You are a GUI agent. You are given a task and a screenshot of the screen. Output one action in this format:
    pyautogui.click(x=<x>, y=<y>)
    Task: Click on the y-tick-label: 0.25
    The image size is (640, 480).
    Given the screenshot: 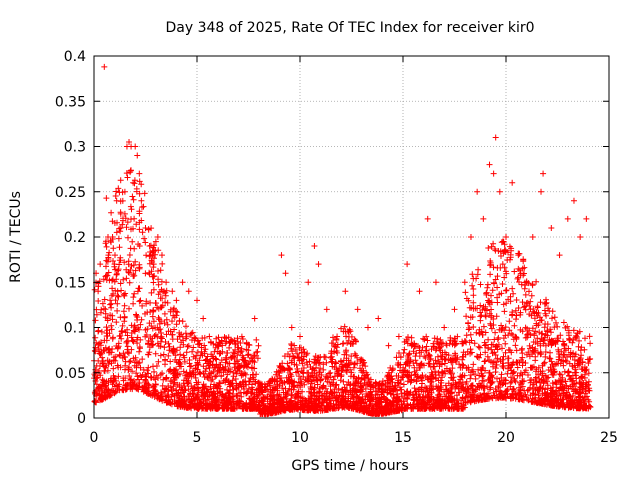 What is the action you would take?
    pyautogui.click(x=70, y=193)
    